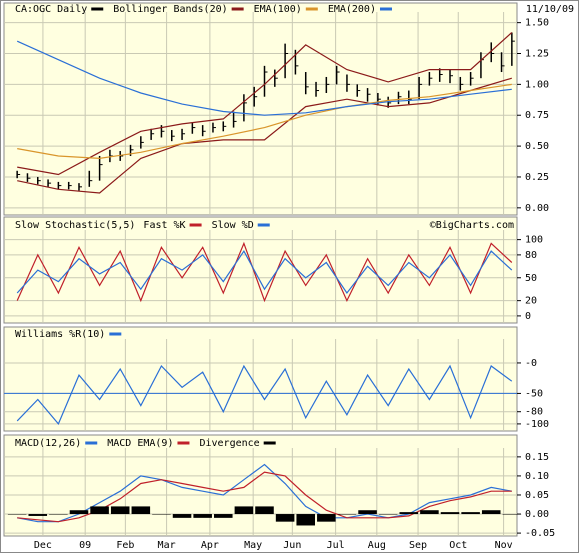 The width and height of the screenshot is (579, 553). Describe the element at coordinates (537, 424) in the screenshot. I see `y-tick-label: -100` at that location.